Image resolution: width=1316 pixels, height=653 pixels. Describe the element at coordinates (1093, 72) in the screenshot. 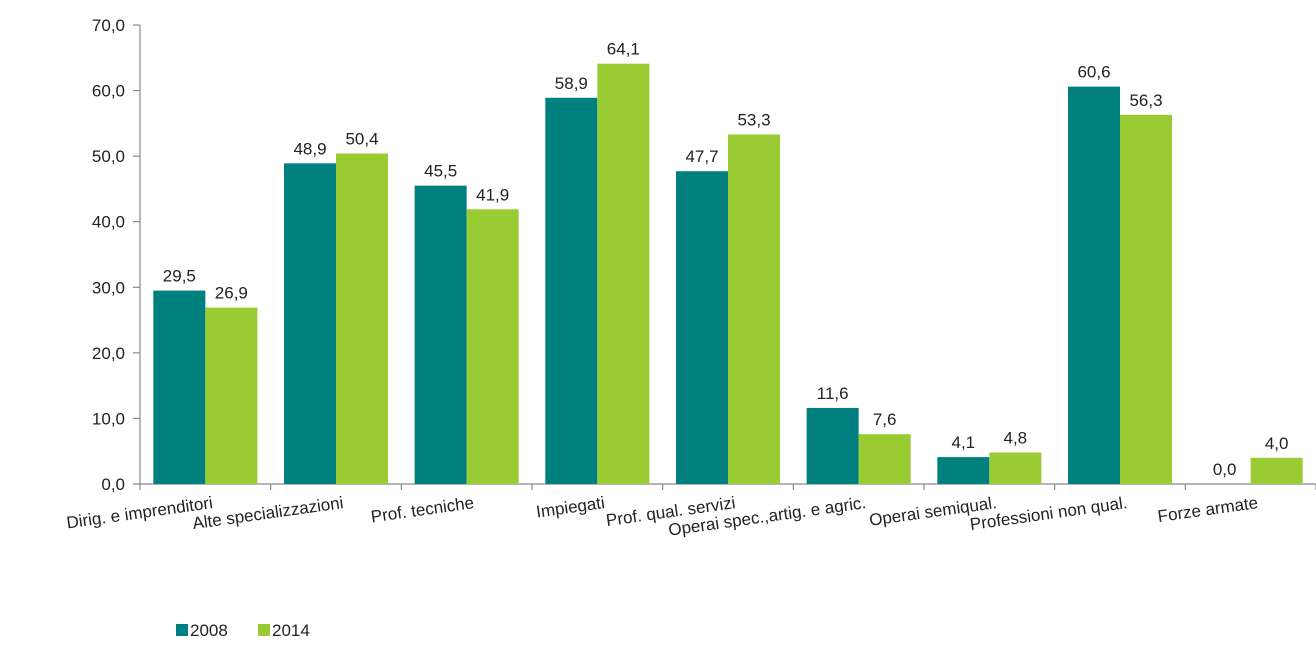

I see `data-label-2008: 60,6` at that location.